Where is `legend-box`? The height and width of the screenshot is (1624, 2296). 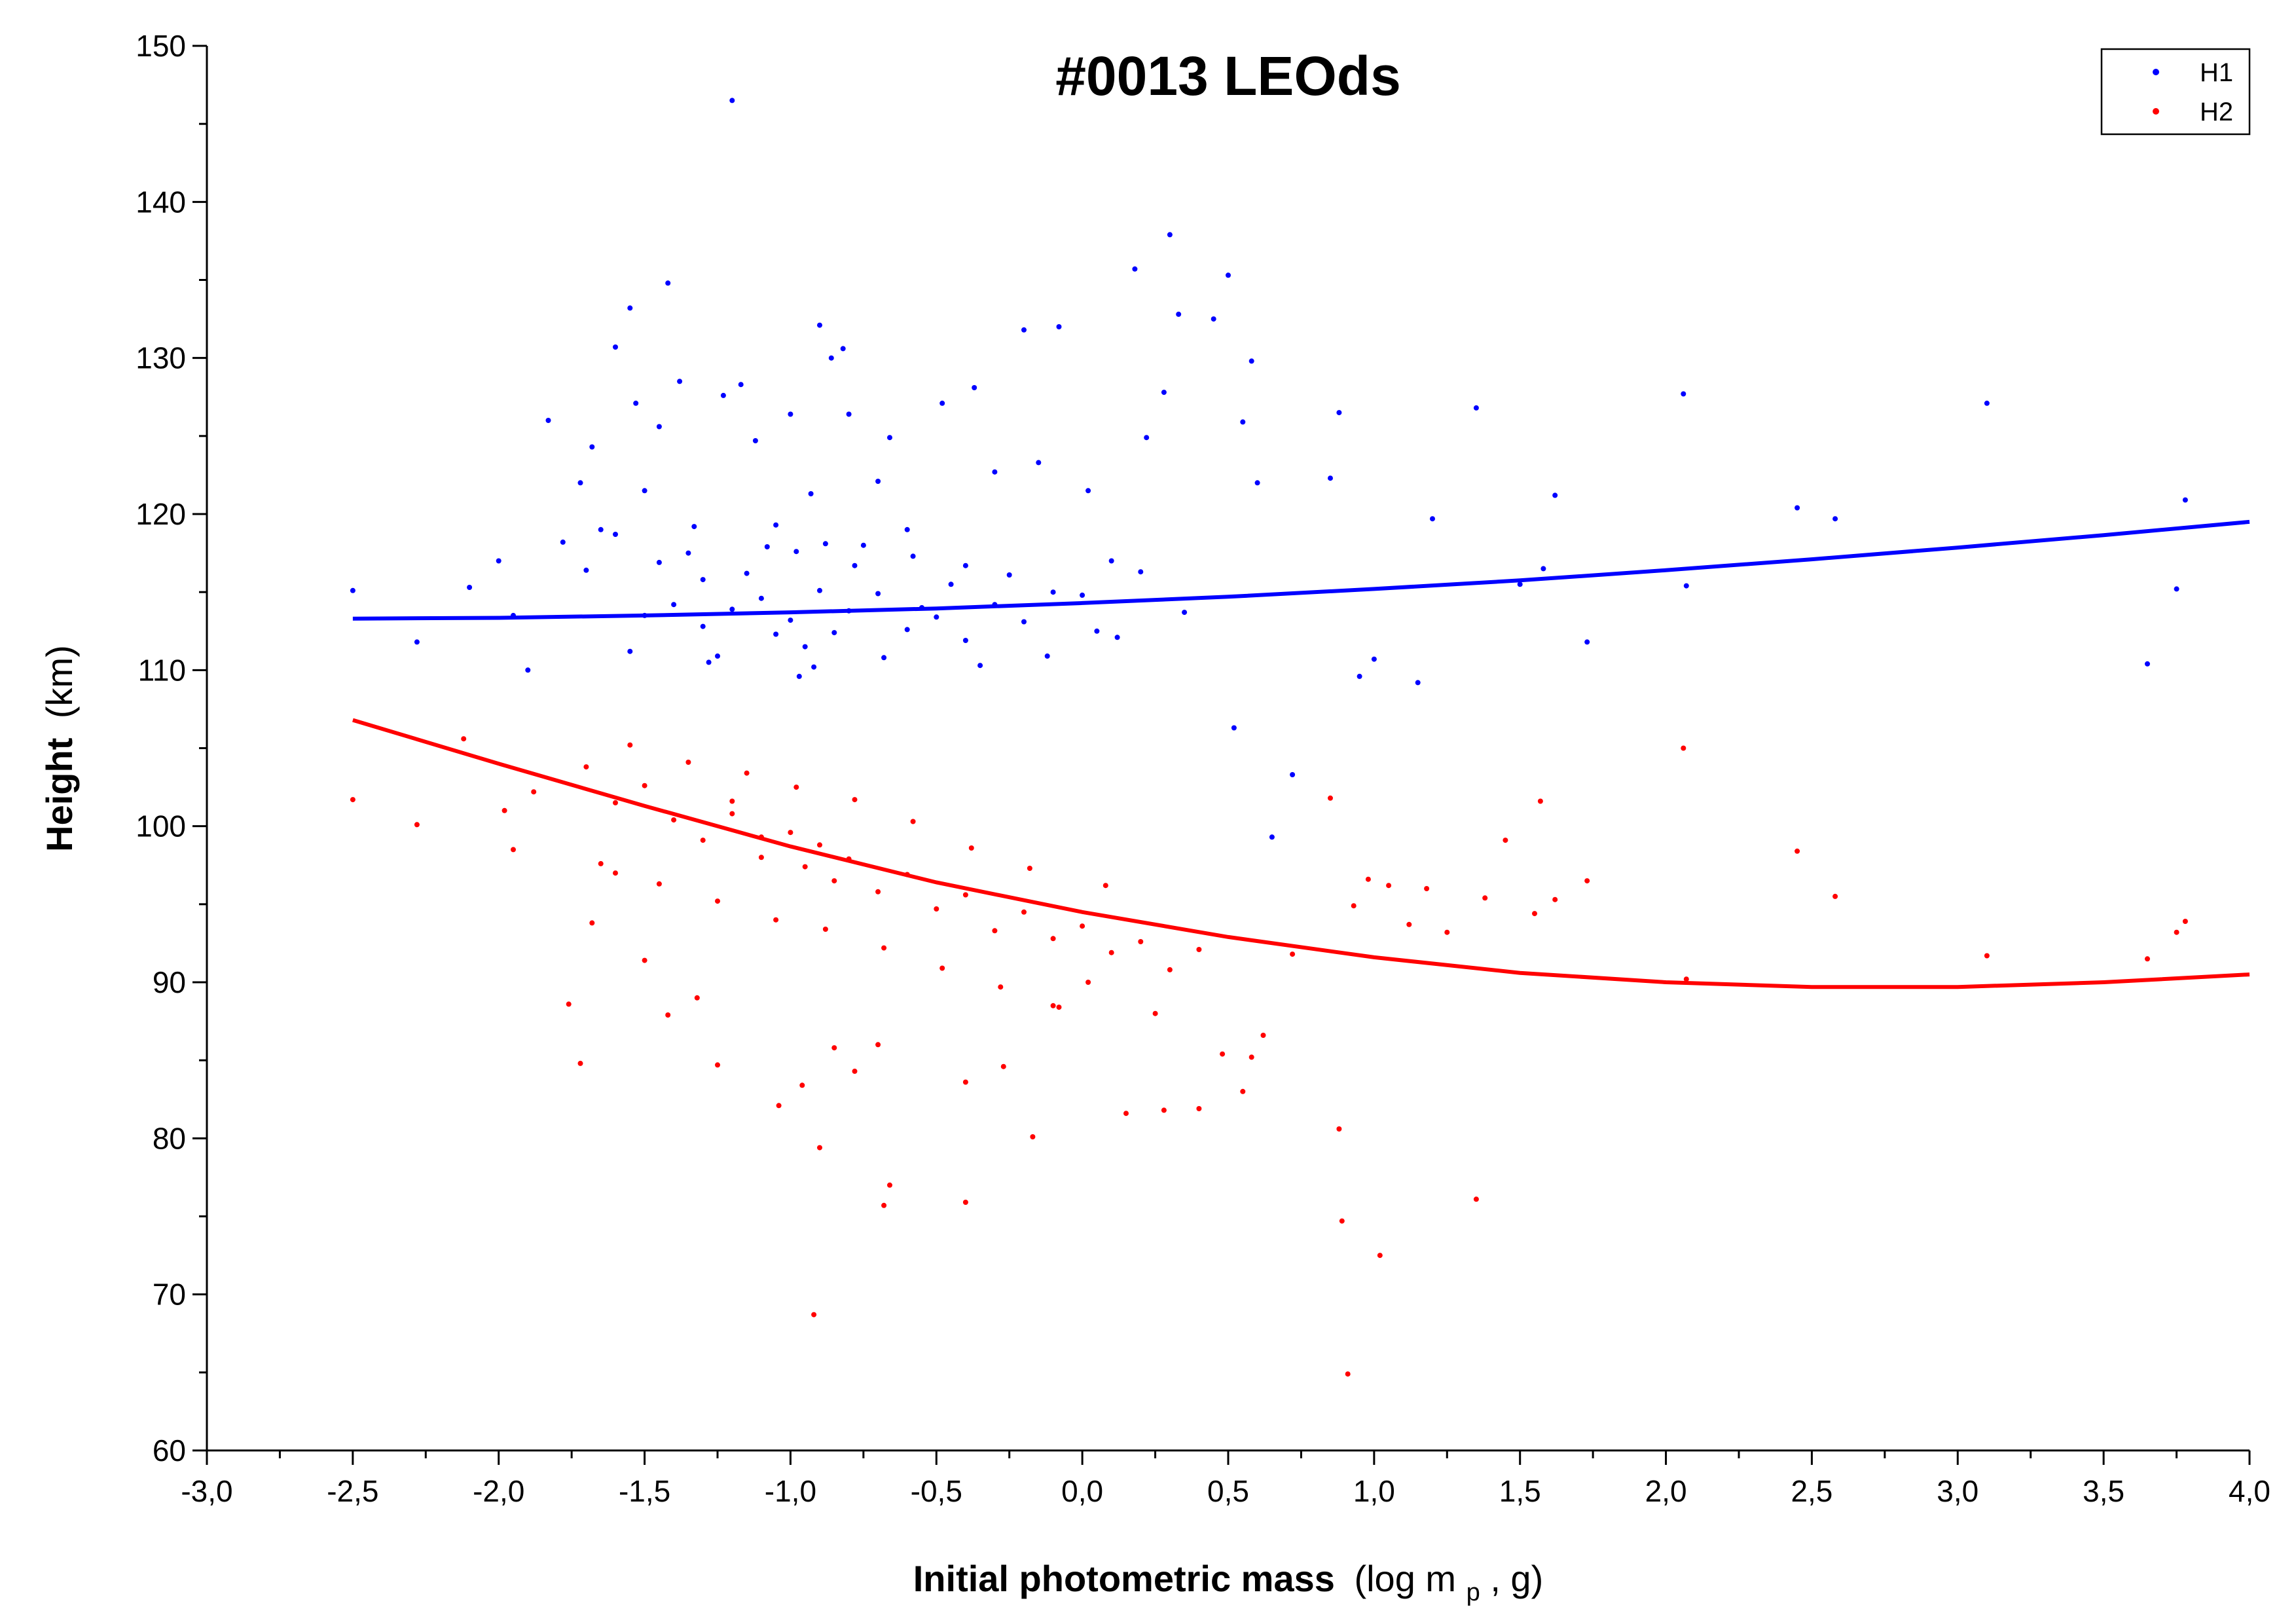
legend-box is located at coordinates (2175, 92).